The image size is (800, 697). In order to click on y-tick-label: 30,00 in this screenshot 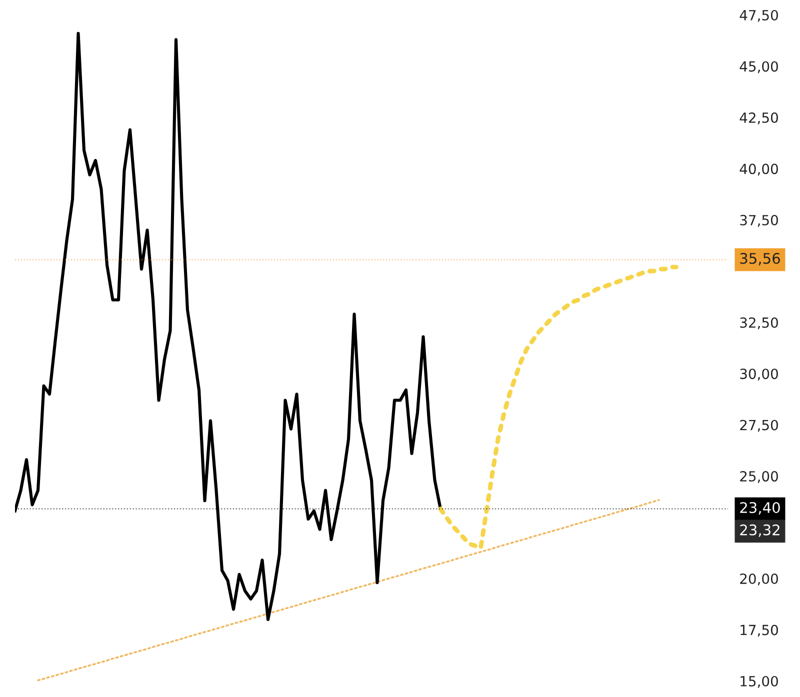, I will do `click(759, 374)`.